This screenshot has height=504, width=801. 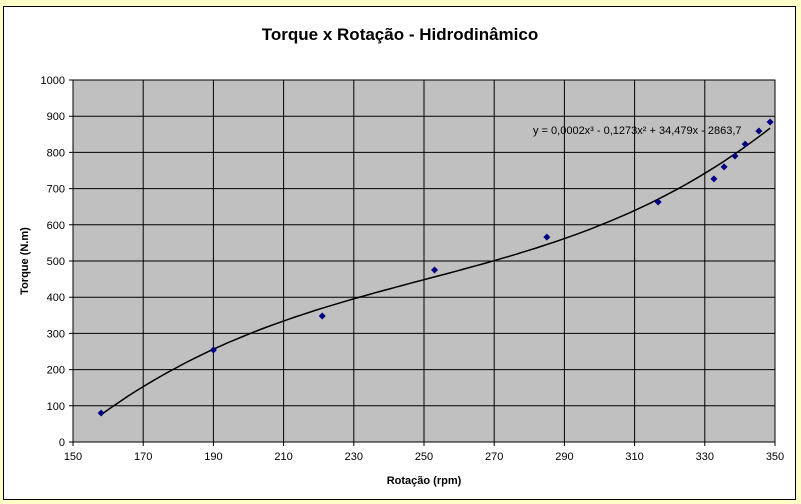 I want to click on x-tick-label: 230, so click(x=354, y=457).